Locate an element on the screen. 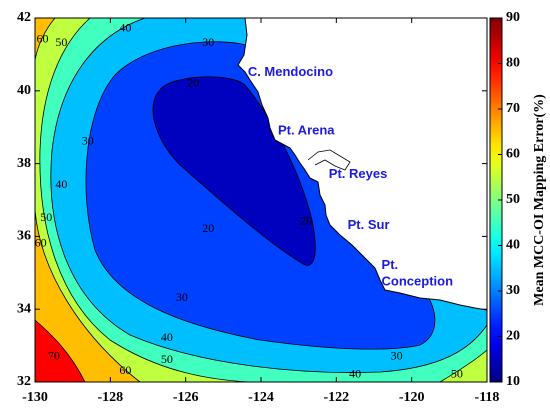 The width and height of the screenshot is (550, 417). place-label: Pt. Sur is located at coordinates (369, 224).